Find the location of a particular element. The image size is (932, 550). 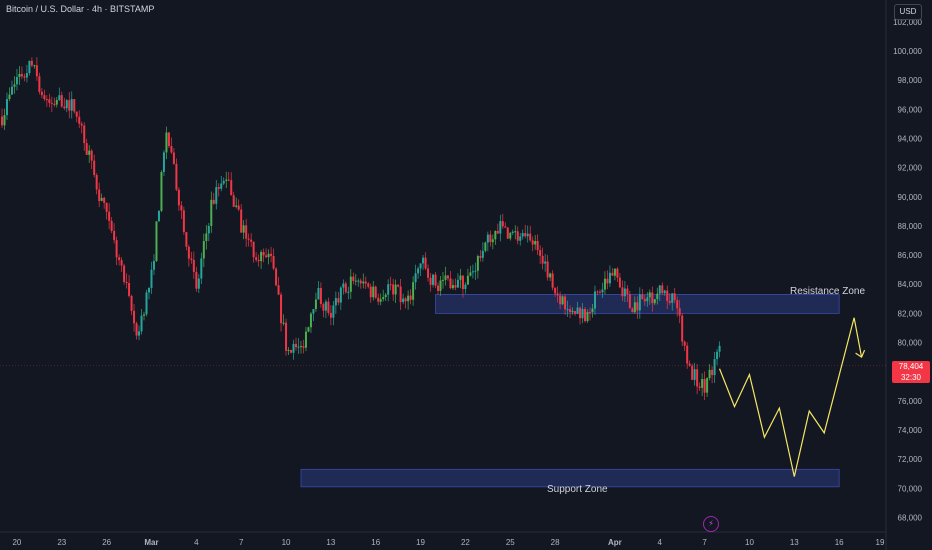

support-zone-label: Support Zone is located at coordinates (577, 489).